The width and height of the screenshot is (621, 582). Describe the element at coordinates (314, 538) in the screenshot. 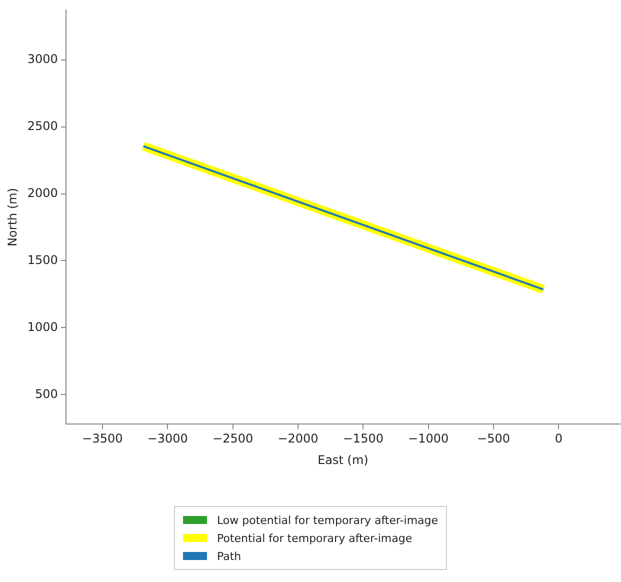

I see `legend-label: Potential for temporary after-image` at that location.